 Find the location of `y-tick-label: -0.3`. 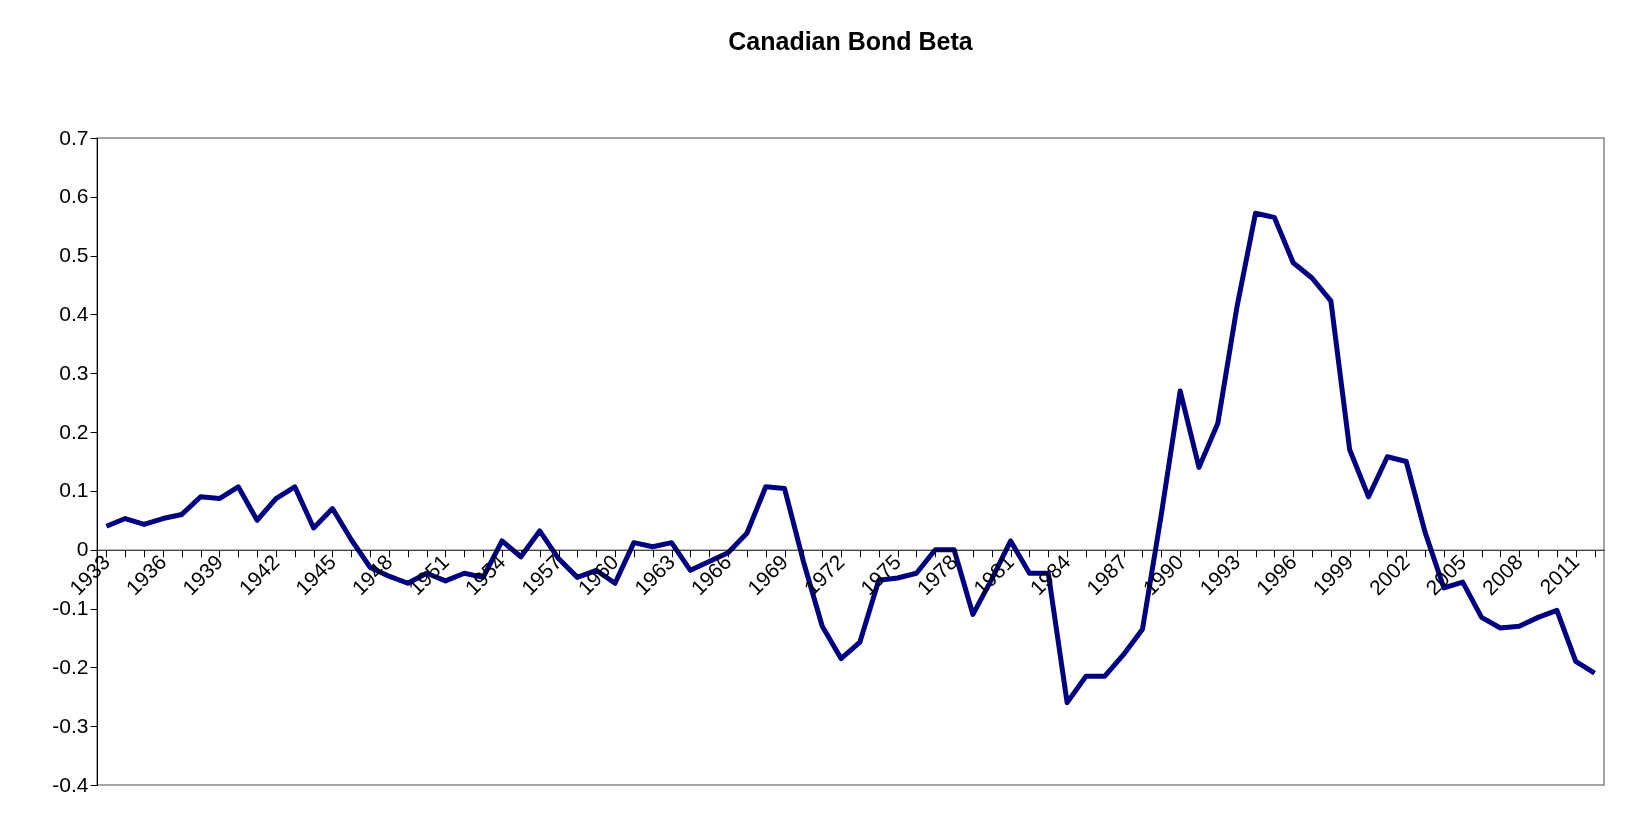

y-tick-label: -0.3 is located at coordinates (70, 725).